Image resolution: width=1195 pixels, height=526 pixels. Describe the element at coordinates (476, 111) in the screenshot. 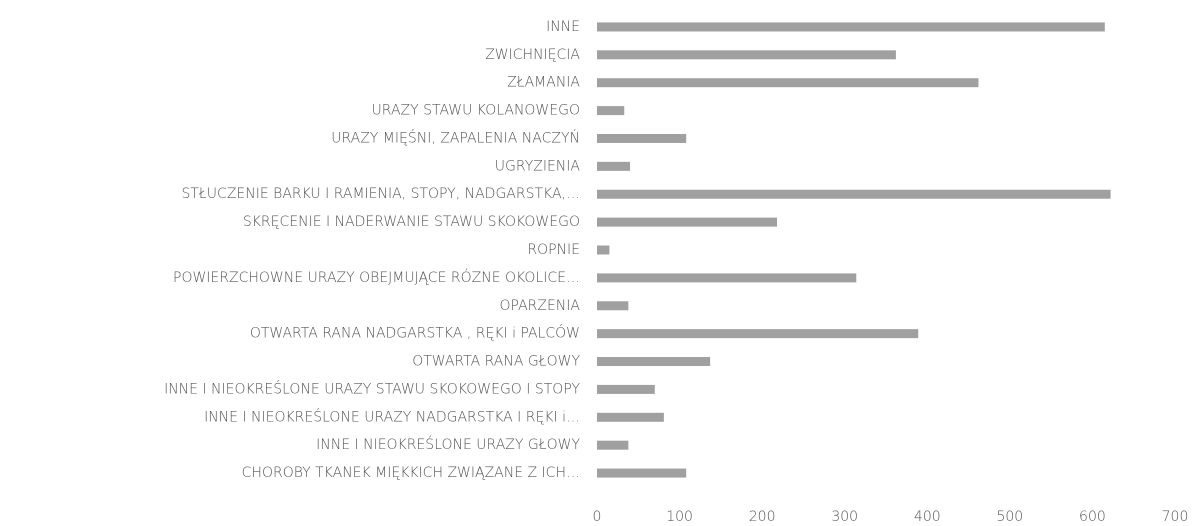

I see `y-tick-label: URAZY STAWU KOLANOWEGO` at that location.